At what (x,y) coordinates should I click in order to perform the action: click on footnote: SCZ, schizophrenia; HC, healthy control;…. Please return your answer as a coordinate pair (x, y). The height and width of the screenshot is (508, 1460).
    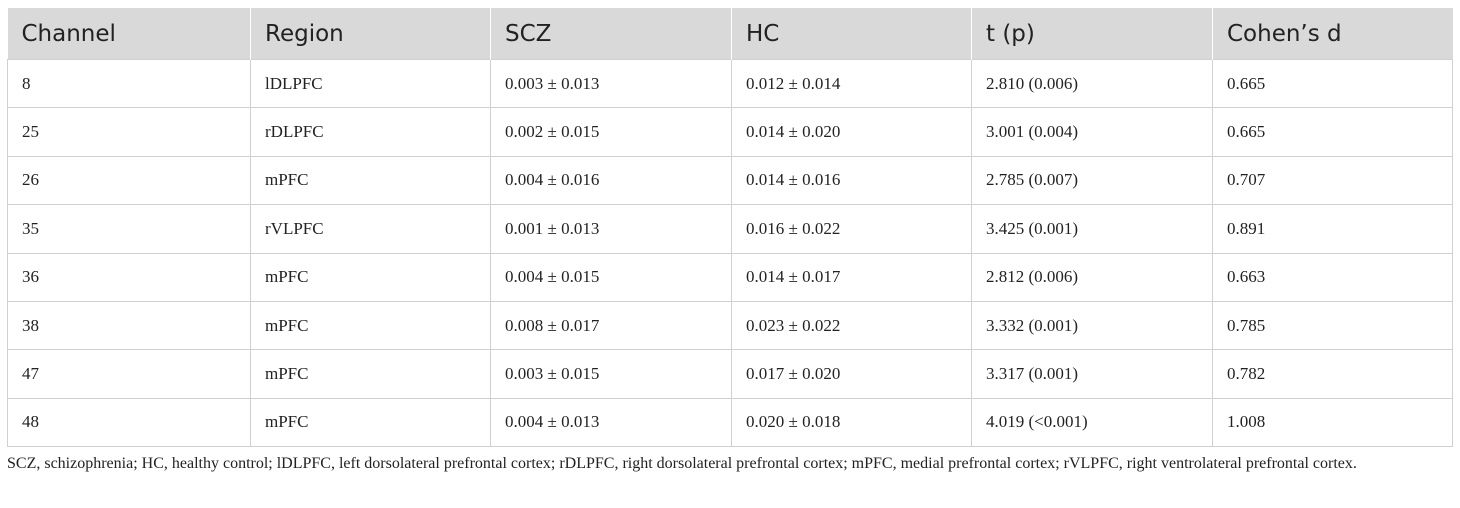
    Looking at the image, I should click on (682, 463).